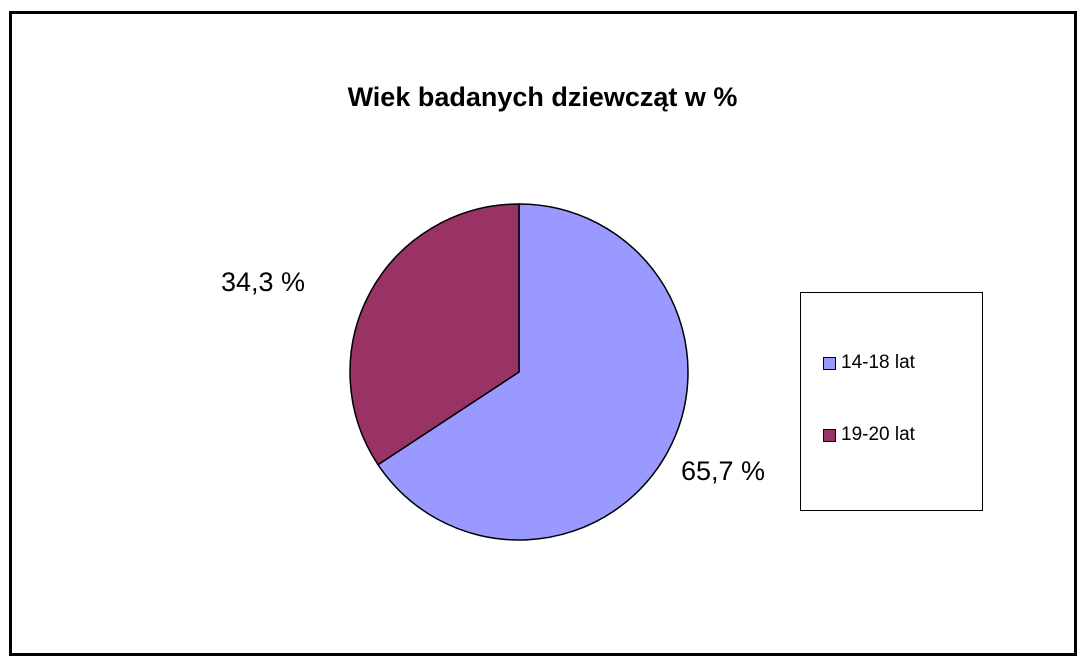  I want to click on legend-item-14-18: 14-18 lat, so click(869, 363).